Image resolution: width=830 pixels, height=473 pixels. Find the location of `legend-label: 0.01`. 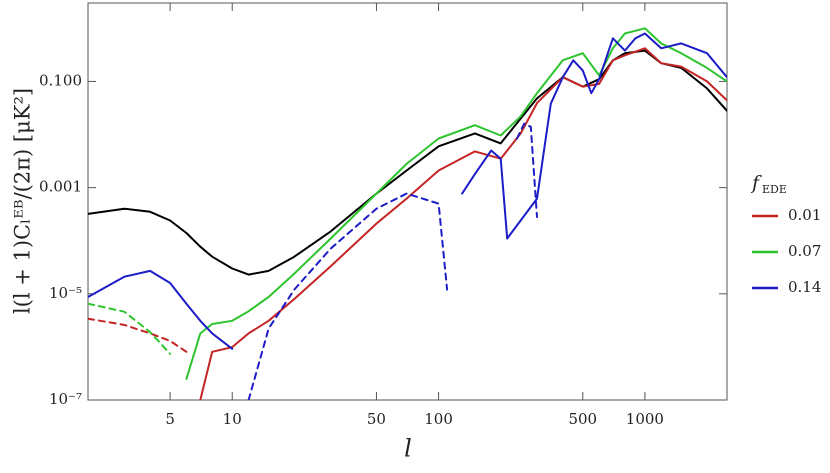

legend-label: 0.01 is located at coordinates (804, 215).